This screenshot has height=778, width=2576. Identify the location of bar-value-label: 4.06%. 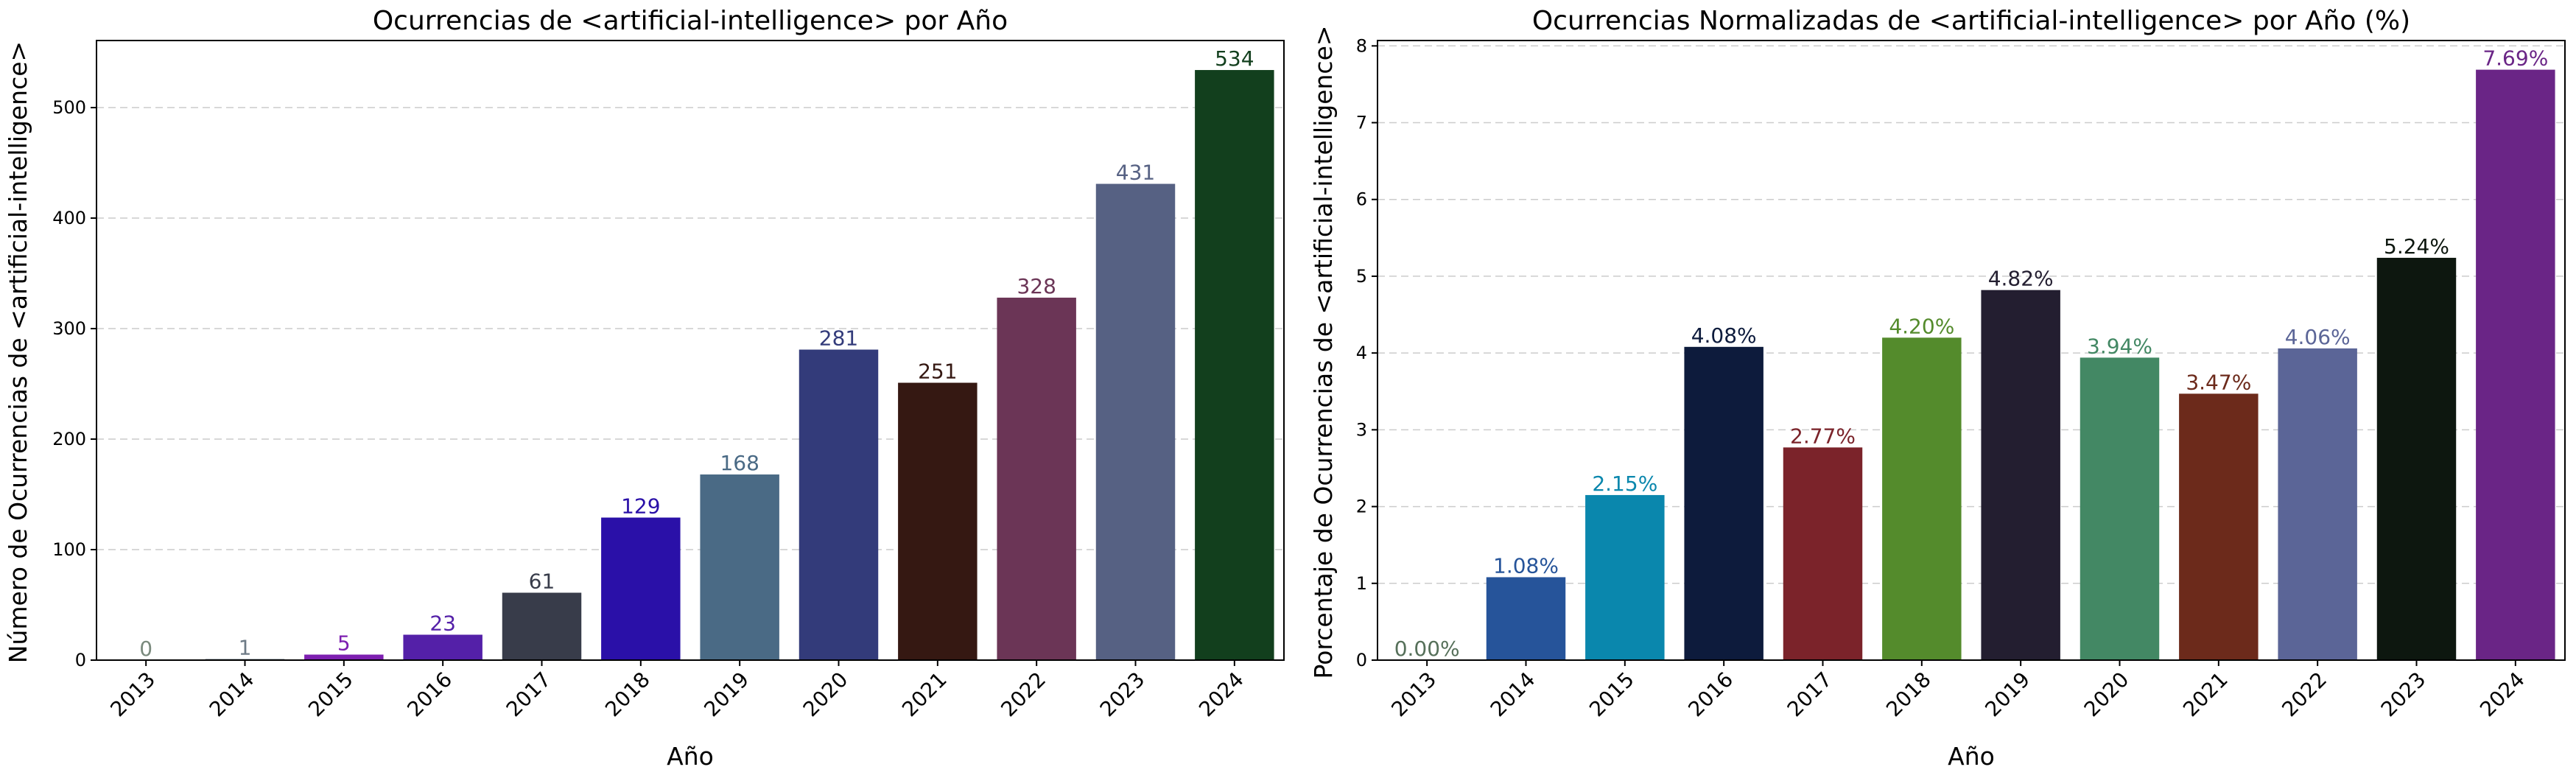
(2318, 337).